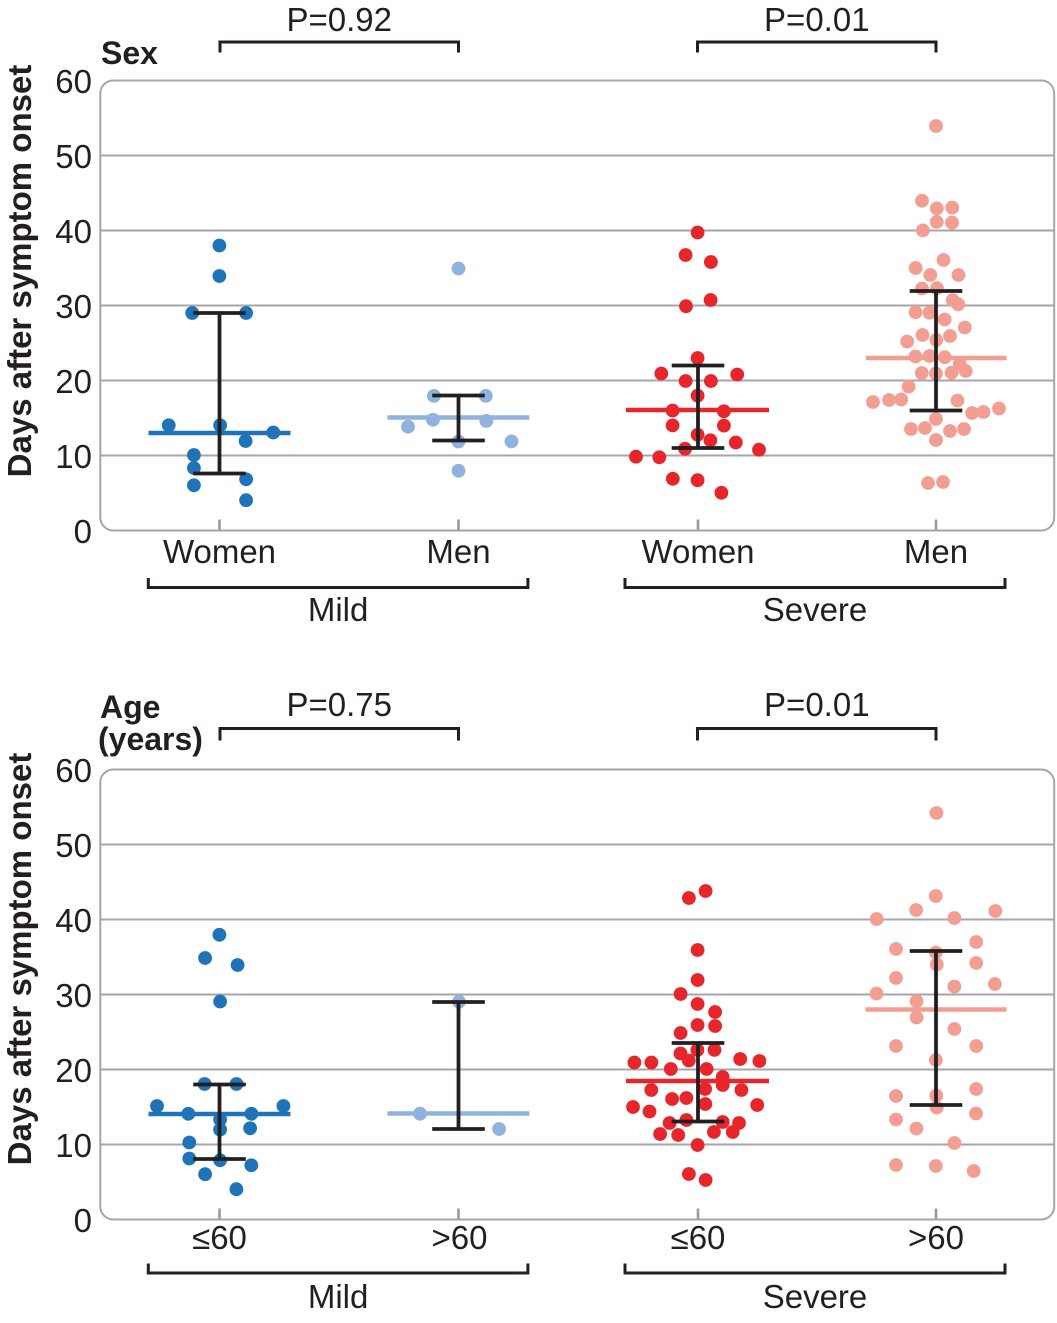 The image size is (1057, 1323). What do you see at coordinates (129, 53) in the screenshot?
I see `svg-text: Sex` at bounding box center [129, 53].